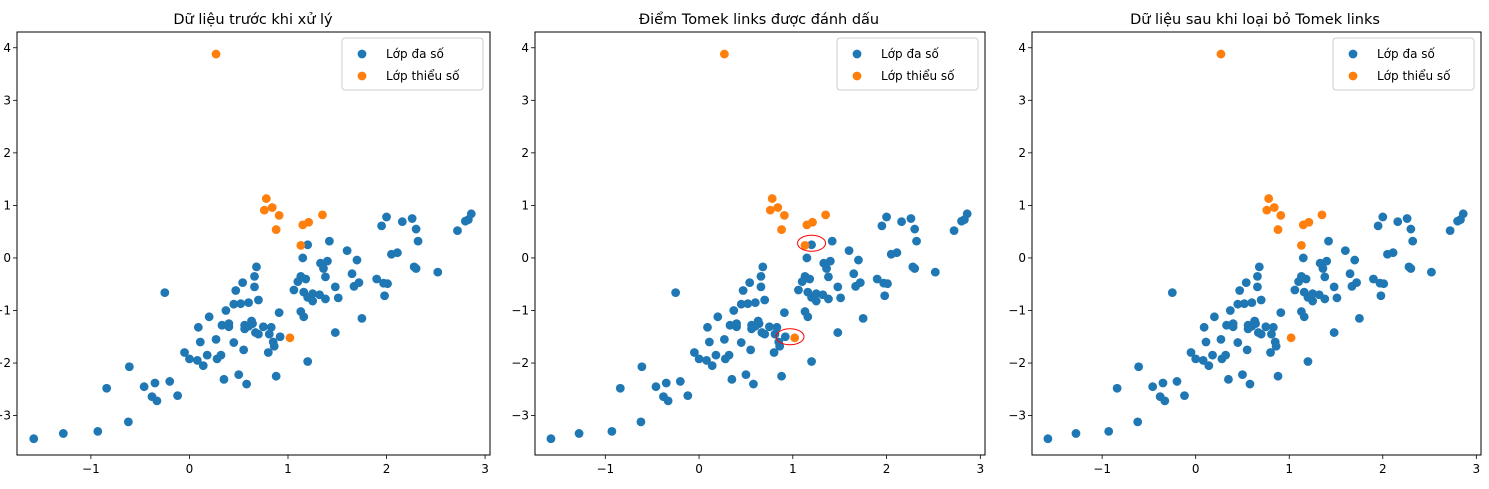  What do you see at coordinates (415, 54) in the screenshot?
I see `legend-label: Lớp đa số` at bounding box center [415, 54].